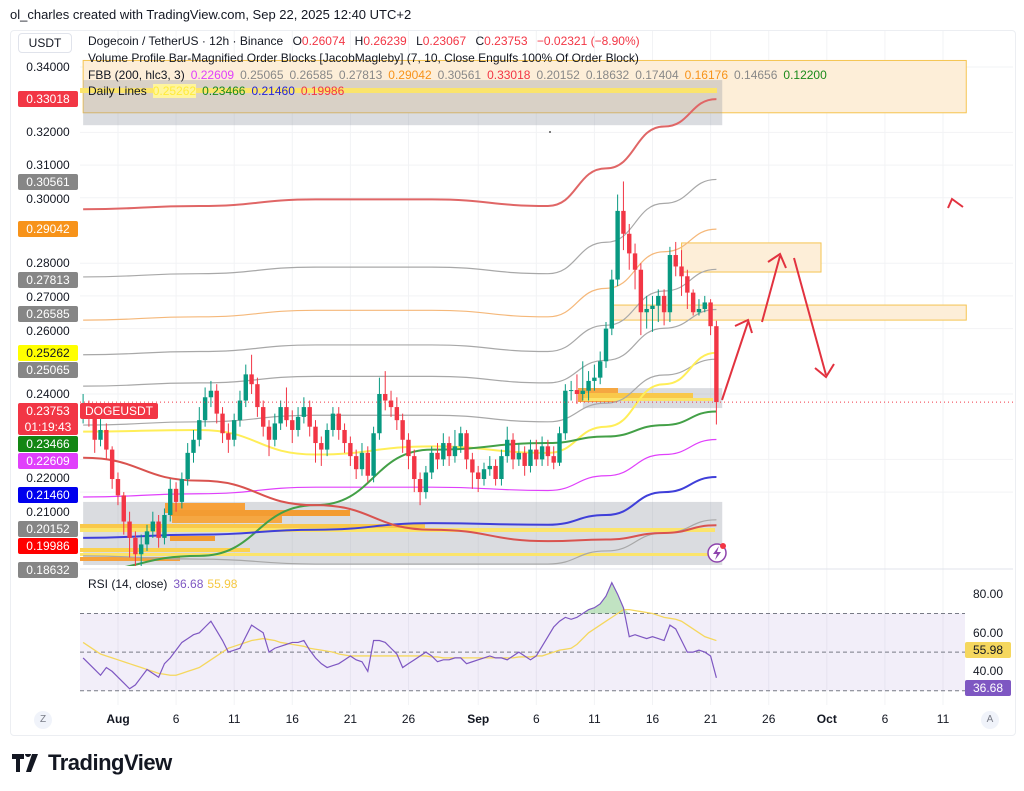  I want to click on daily-line-value: 0.21460, so click(273, 91).